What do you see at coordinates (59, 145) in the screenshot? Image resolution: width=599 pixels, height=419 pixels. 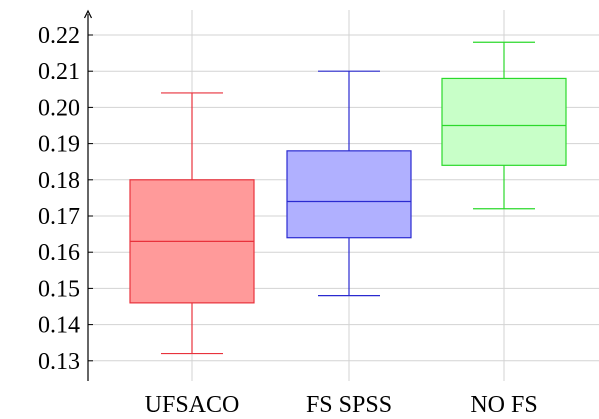 I see `y-tick-label: 0.19` at bounding box center [59, 145].